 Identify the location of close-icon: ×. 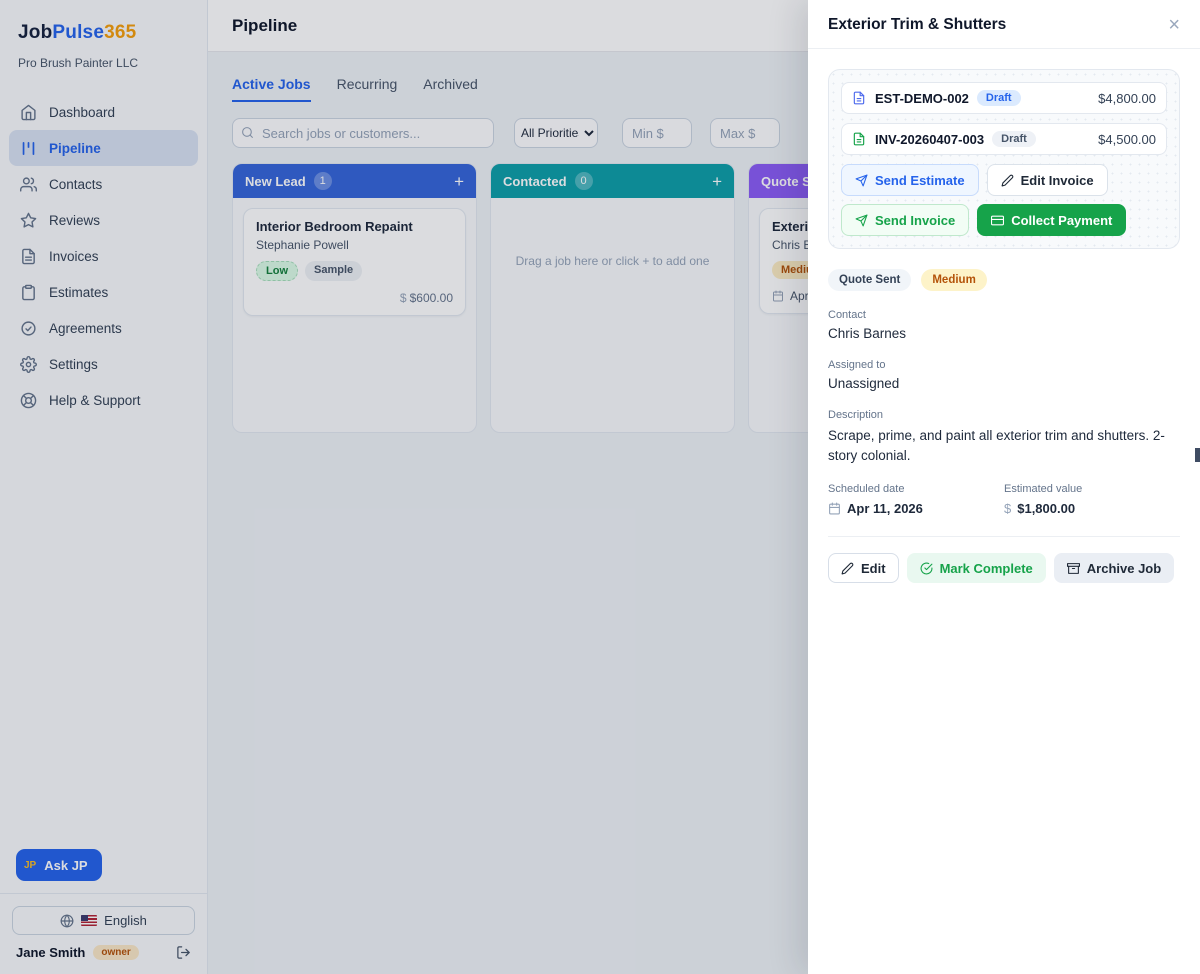
(1174, 25).